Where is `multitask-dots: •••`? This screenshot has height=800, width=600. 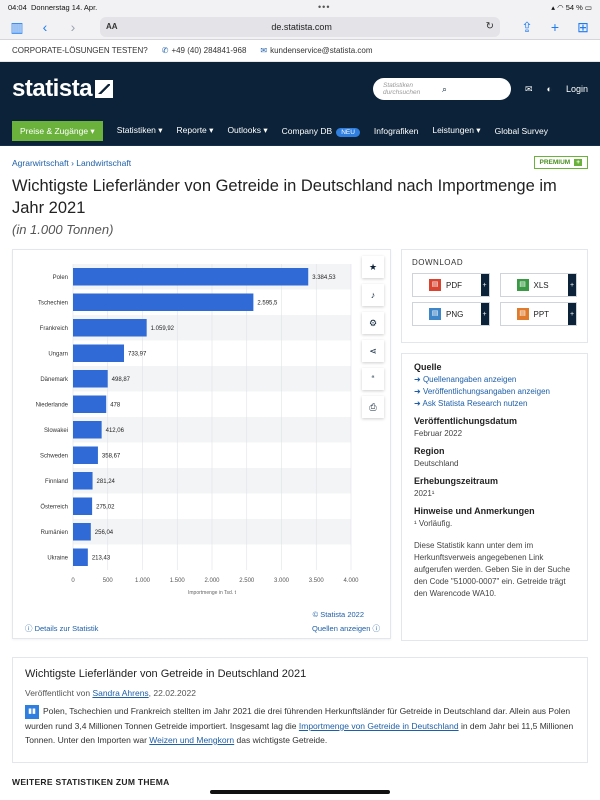
multitask-dots: ••• is located at coordinates (324, 7).